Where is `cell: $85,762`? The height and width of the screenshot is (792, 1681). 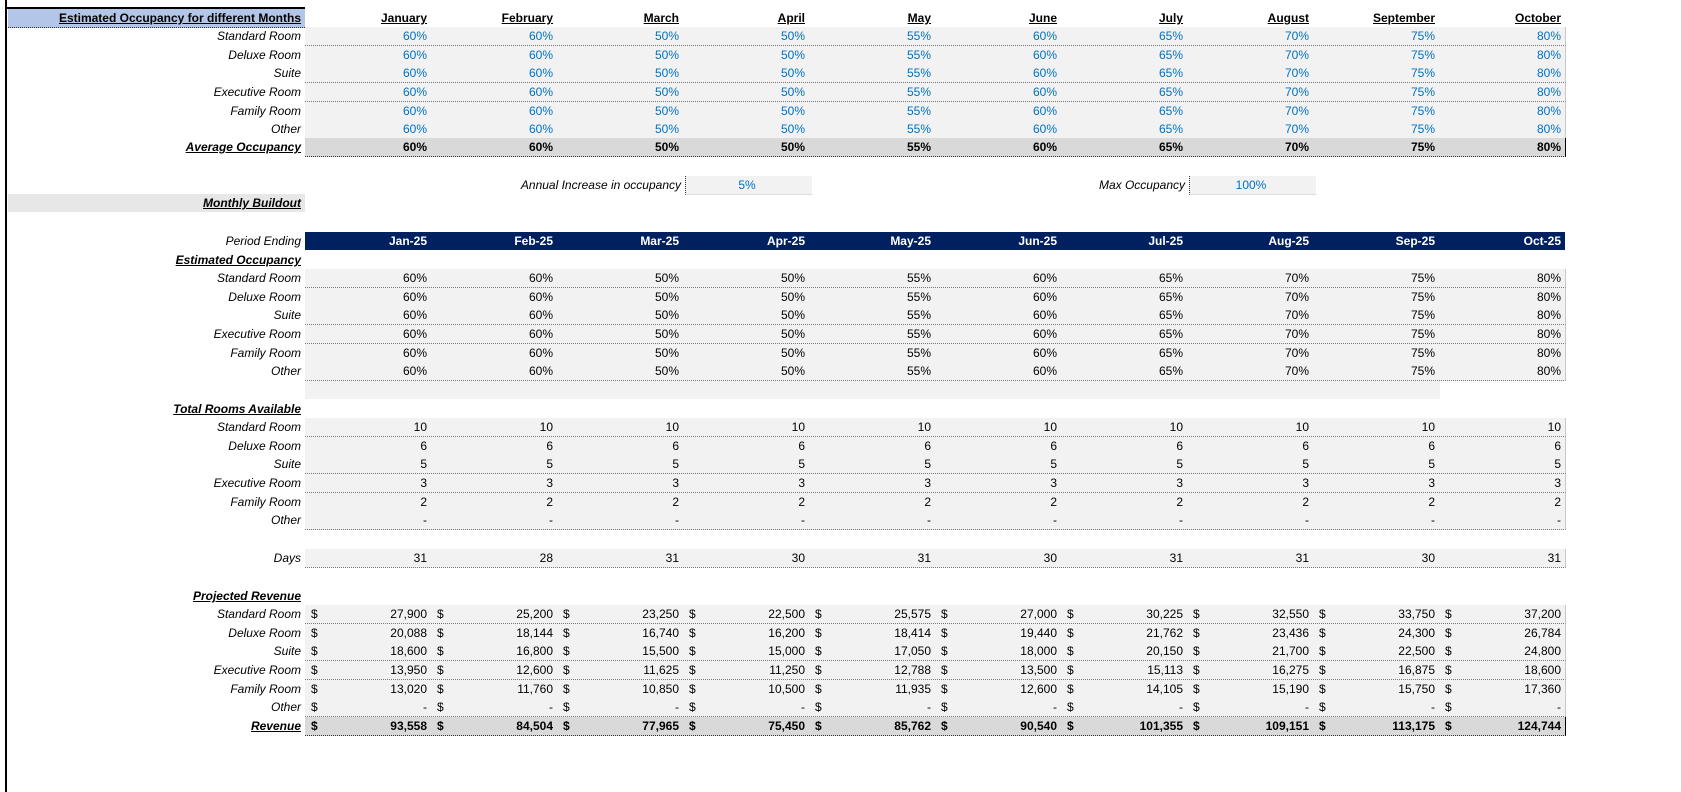
cell: $85,762 is located at coordinates (872, 726).